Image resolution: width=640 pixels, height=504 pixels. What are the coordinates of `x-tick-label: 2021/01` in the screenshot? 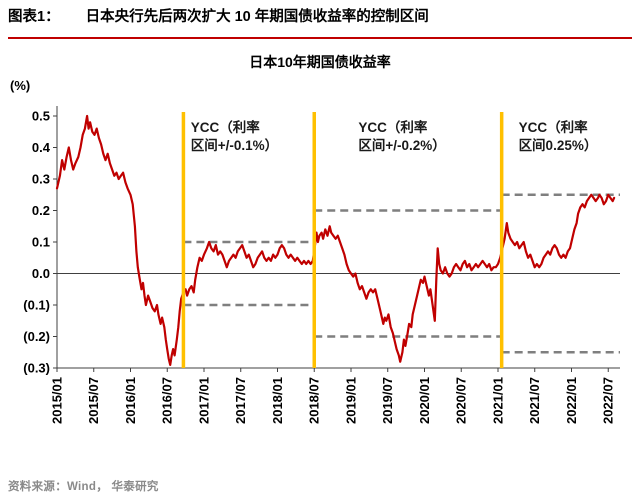 It's located at (497, 400).